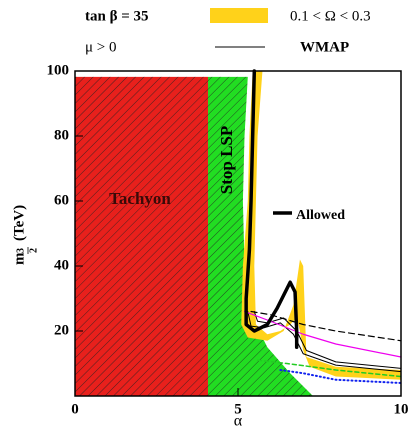  Describe the element at coordinates (58, 70) in the screenshot. I see `y-tick-label: 100` at that location.